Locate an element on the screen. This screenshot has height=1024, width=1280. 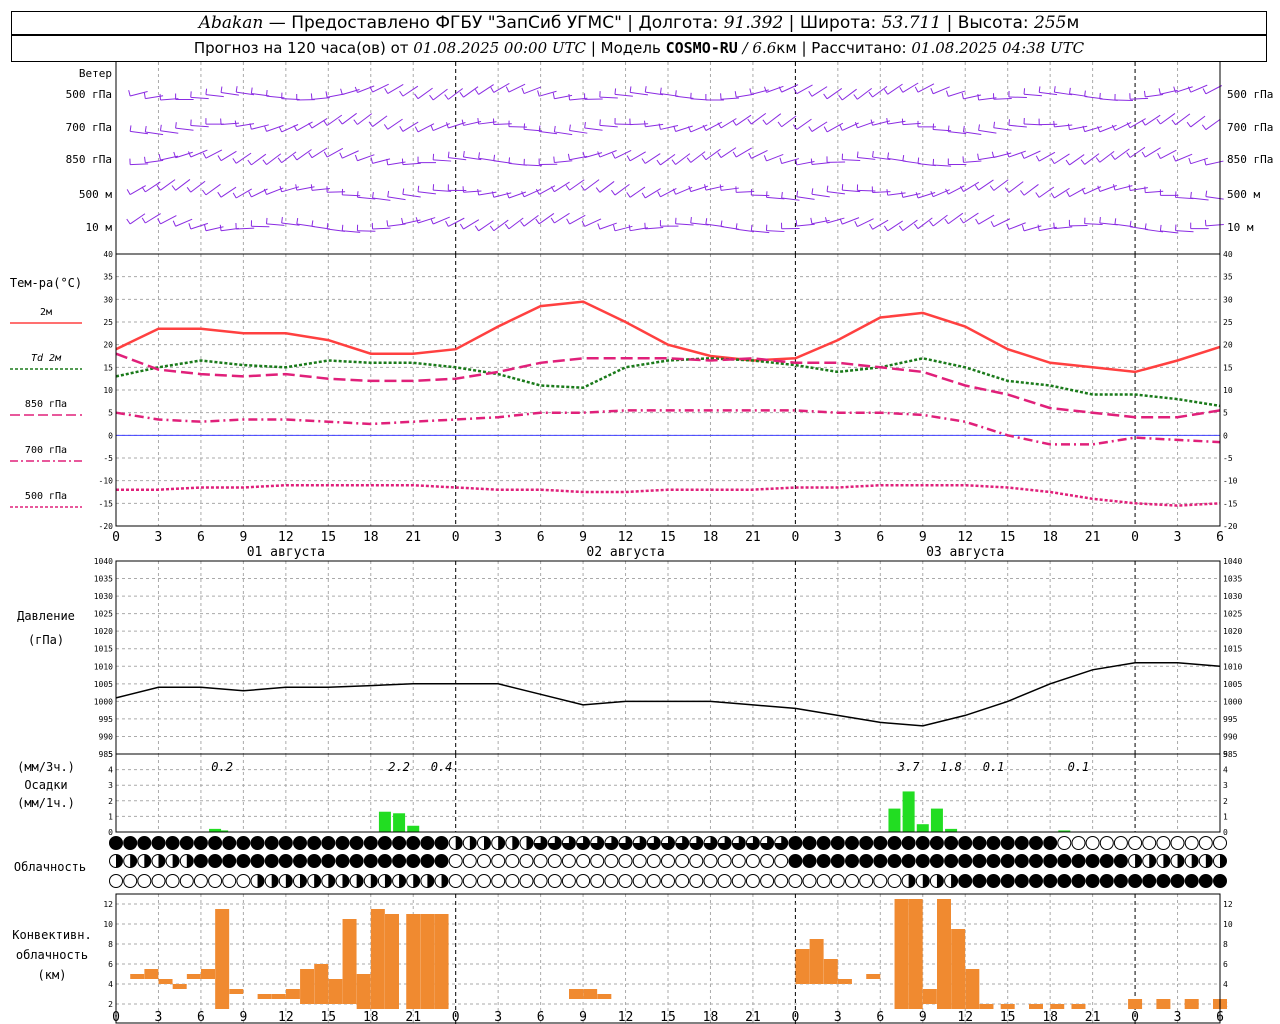
temp-ytick-left: 25 is located at coordinates (108, 322).